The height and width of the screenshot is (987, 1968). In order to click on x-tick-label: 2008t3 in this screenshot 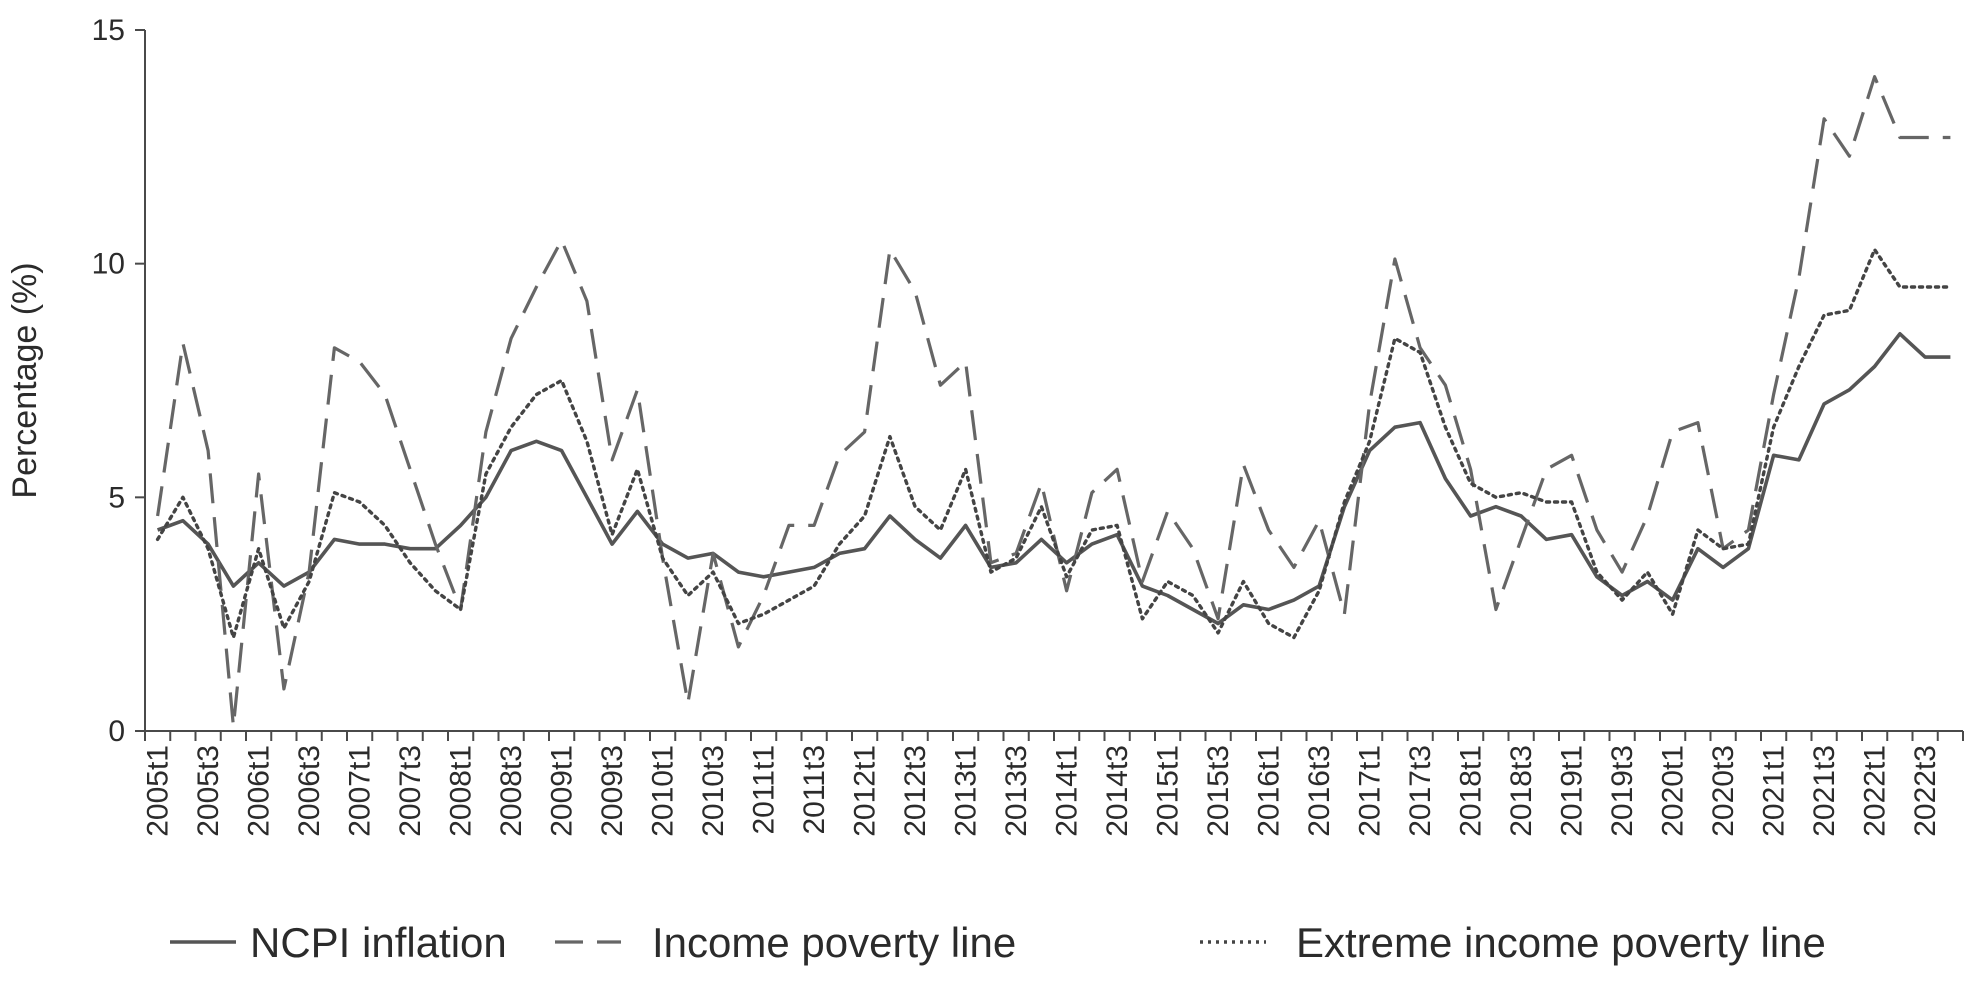, I will do `click(511, 791)`.